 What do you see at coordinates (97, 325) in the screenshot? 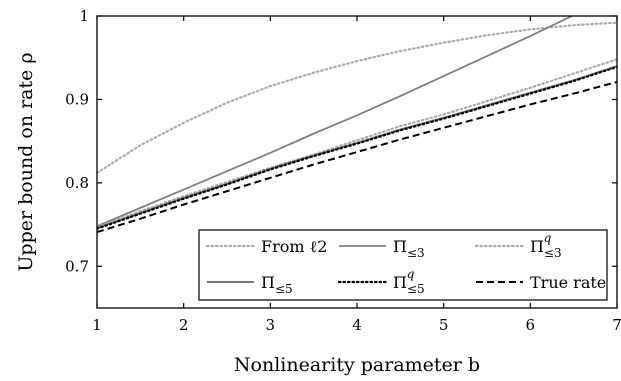
I see `x-tick-label: 1` at bounding box center [97, 325].